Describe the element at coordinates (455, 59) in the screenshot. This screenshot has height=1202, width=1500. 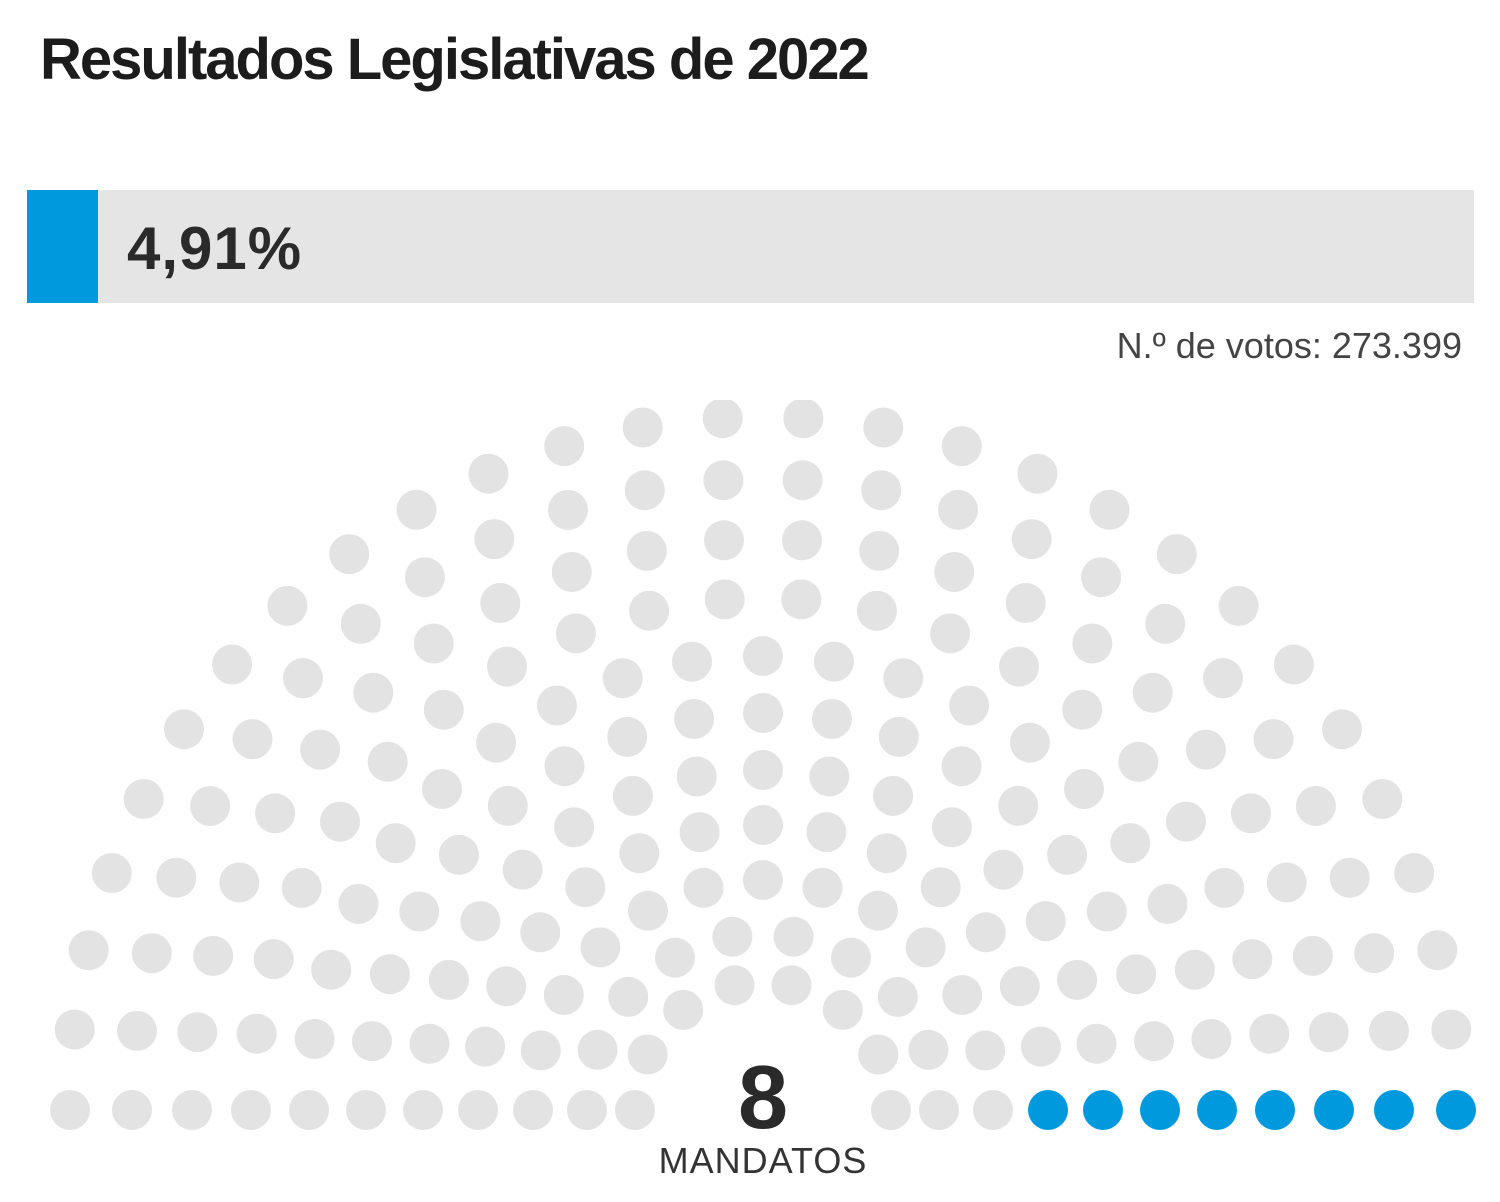
I see `page-title: Resultados Legislativas de 2022` at that location.